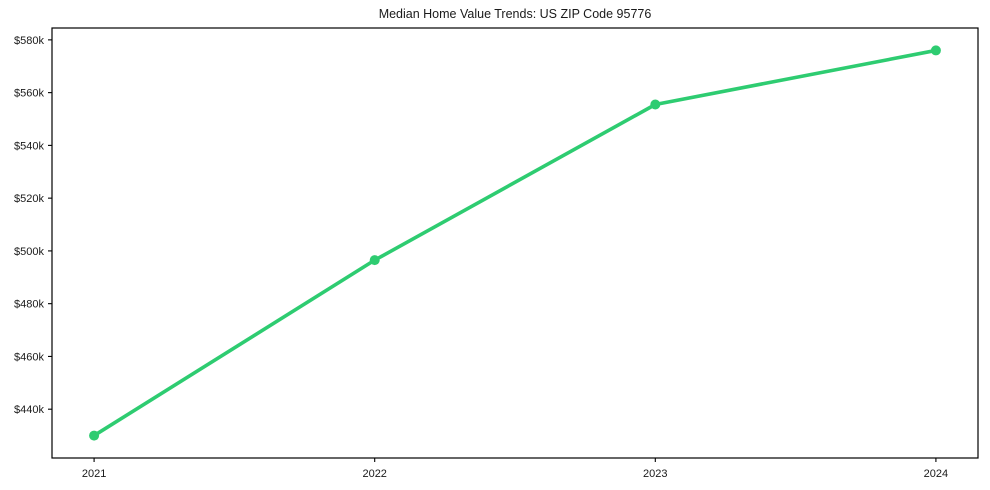  I want to click on y-axis-tick-label: $480k, so click(29, 305).